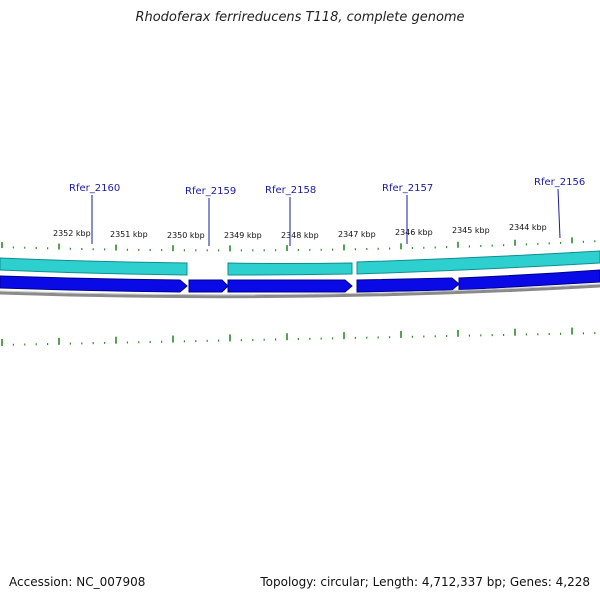  I want to click on genome-backbone-highlight, so click(300, 289).